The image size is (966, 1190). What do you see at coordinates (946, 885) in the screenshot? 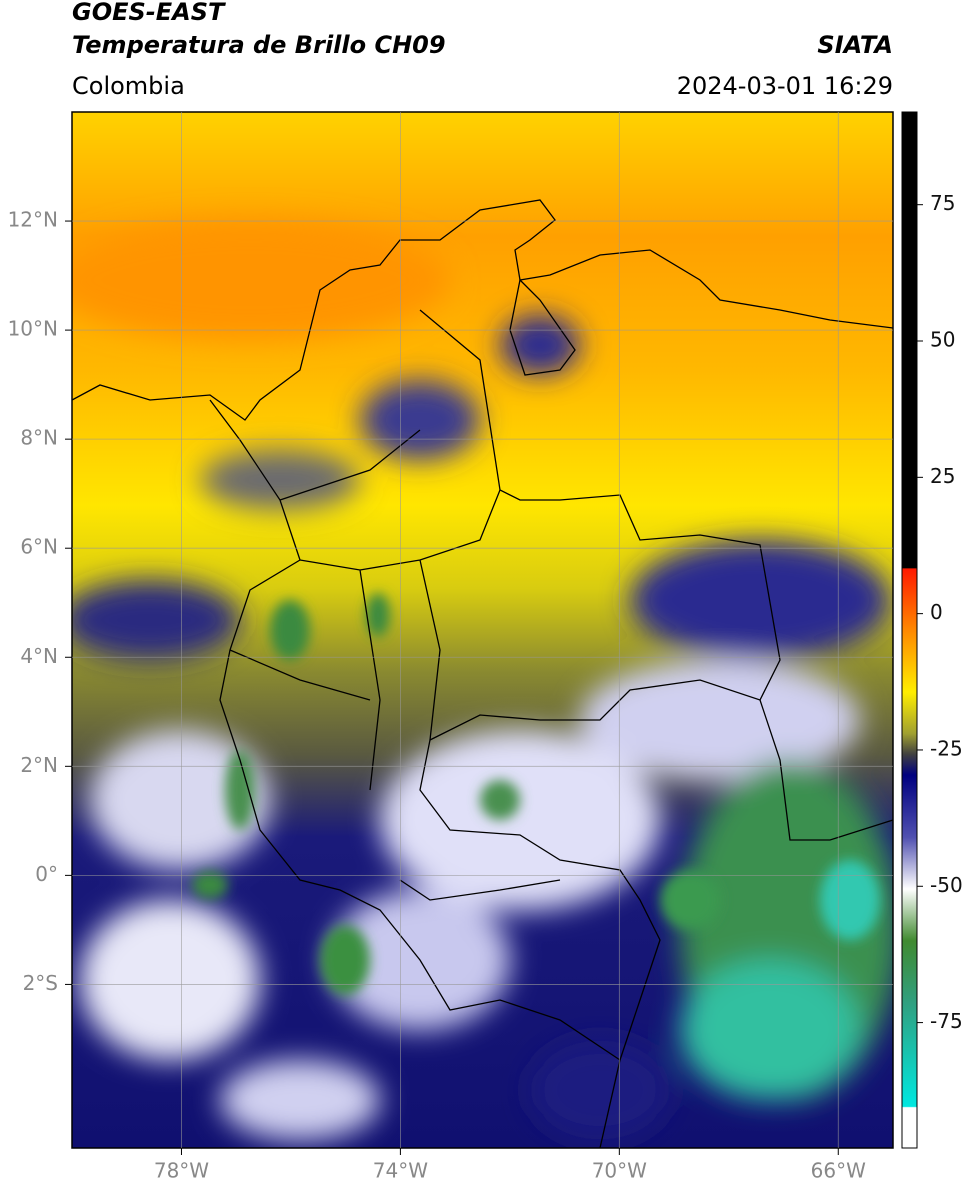
I see `colorbar-label: -50` at bounding box center [946, 885].